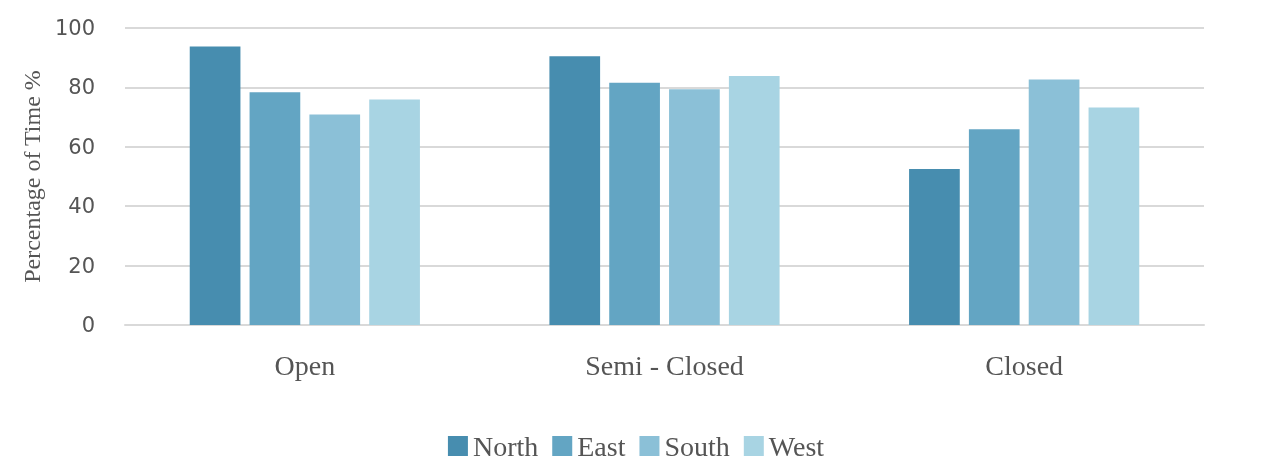 This screenshot has height=473, width=1272. I want to click on legend-label: West, so click(796, 446).